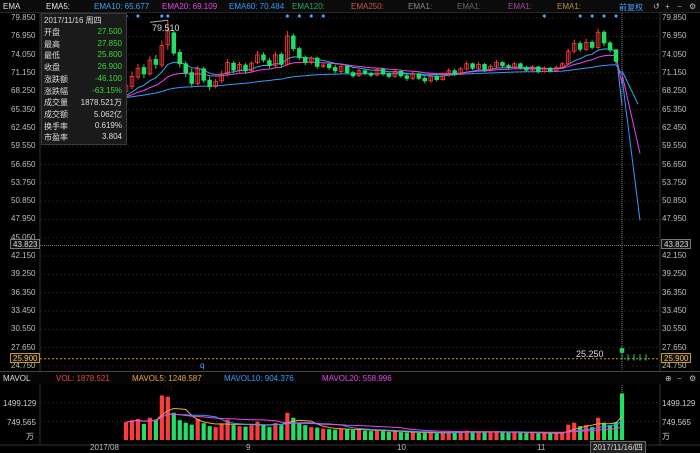  I want to click on vol-axis-right-top: 1499.129, so click(679, 403).